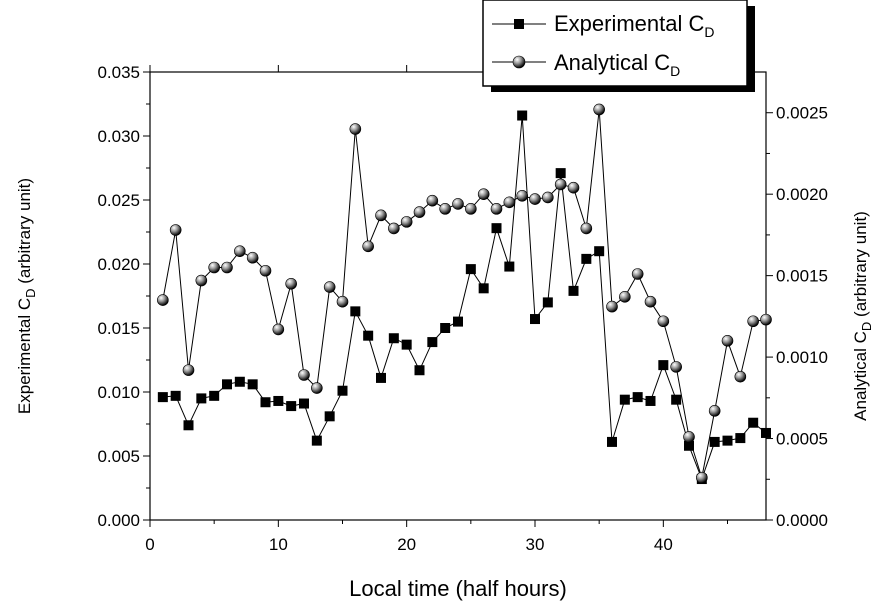  I want to click on y-left-tick-label: 0.000, so click(118, 520).